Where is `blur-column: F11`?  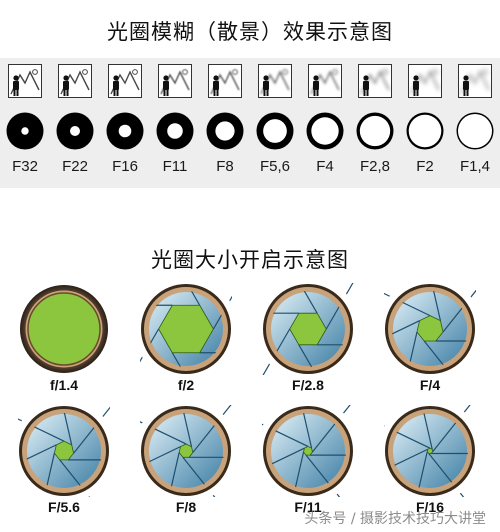 blur-column: F11 is located at coordinates (175, 123).